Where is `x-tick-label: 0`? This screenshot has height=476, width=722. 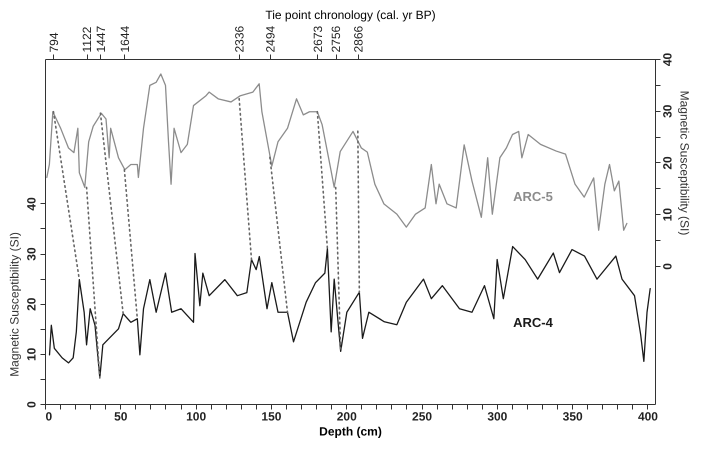 x-tick-label: 0 is located at coordinates (49, 417).